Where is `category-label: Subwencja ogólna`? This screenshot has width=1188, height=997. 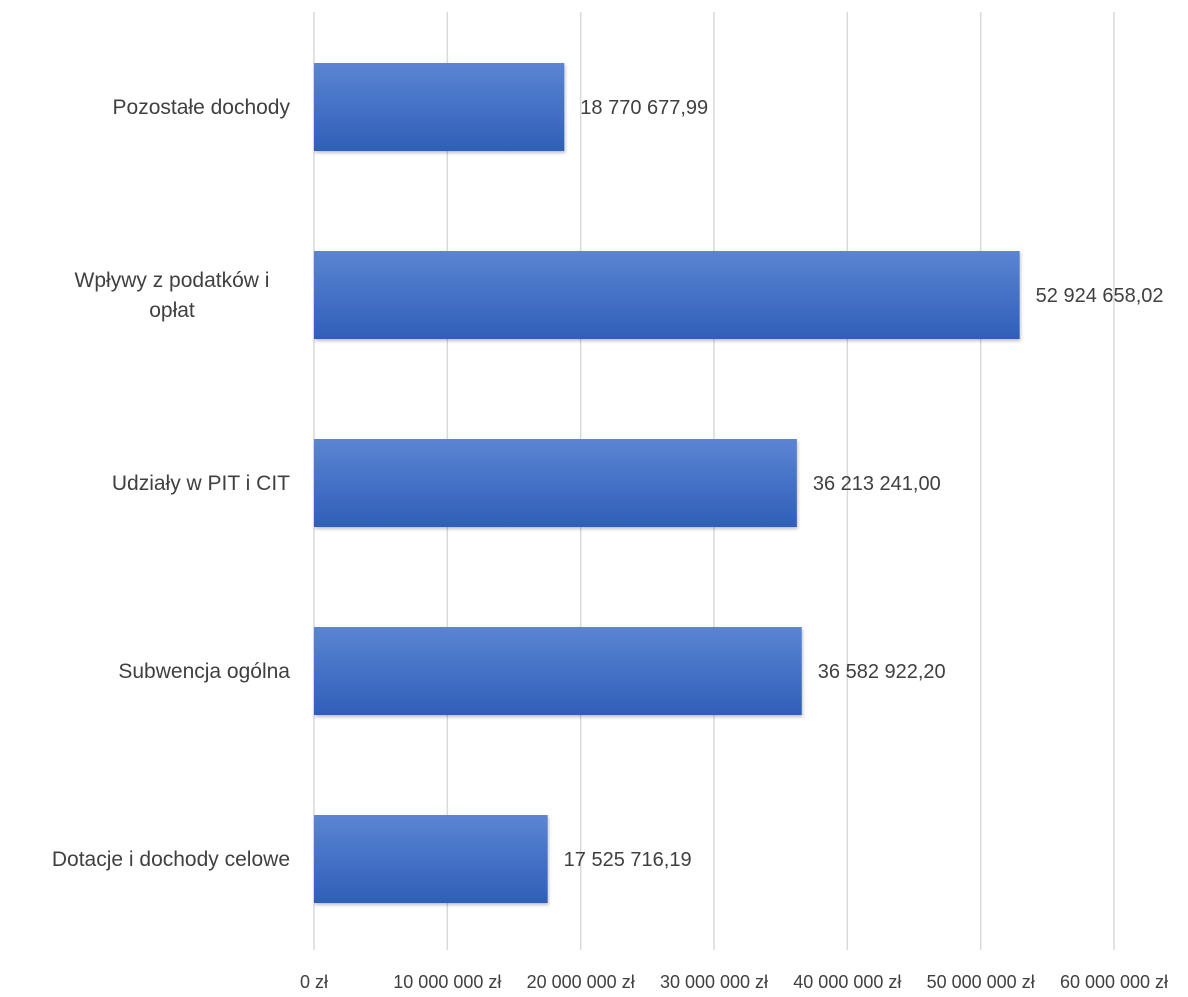
category-label: Subwencja ogólna is located at coordinates (204, 671).